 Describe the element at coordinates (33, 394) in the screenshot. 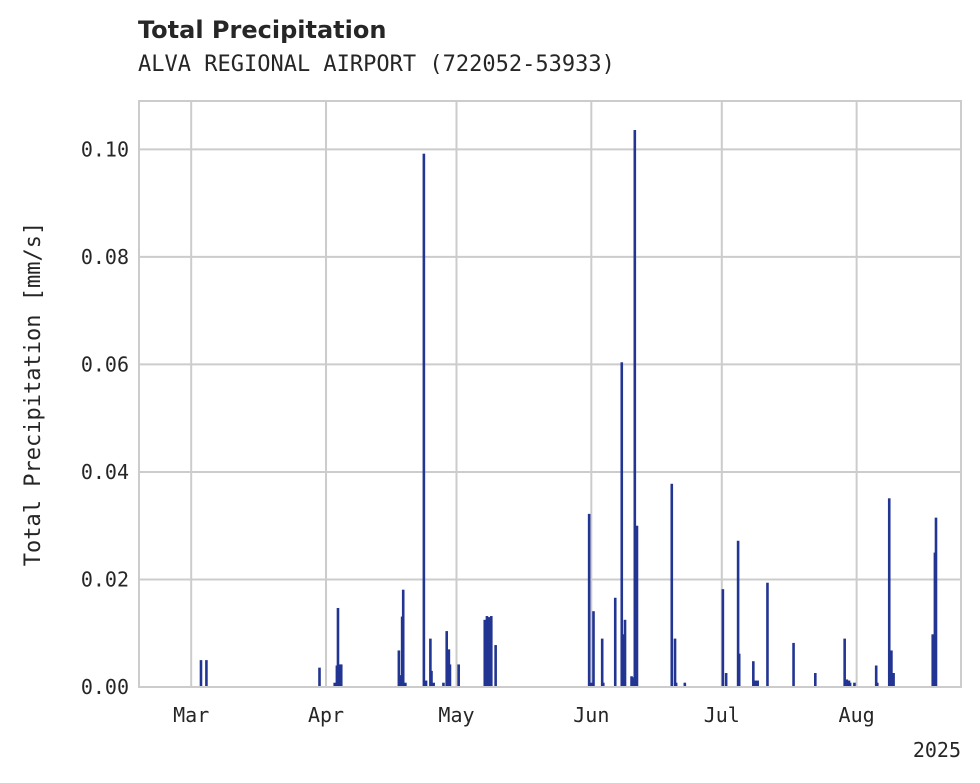

I see `y-axis-label: Total Precipitation [mm/s]` at that location.